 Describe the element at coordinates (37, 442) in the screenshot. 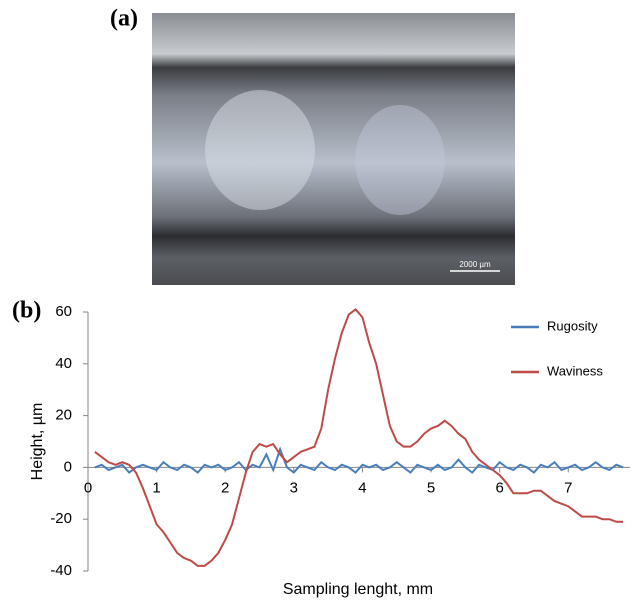

I see `y-axis-title: Height, µm` at that location.